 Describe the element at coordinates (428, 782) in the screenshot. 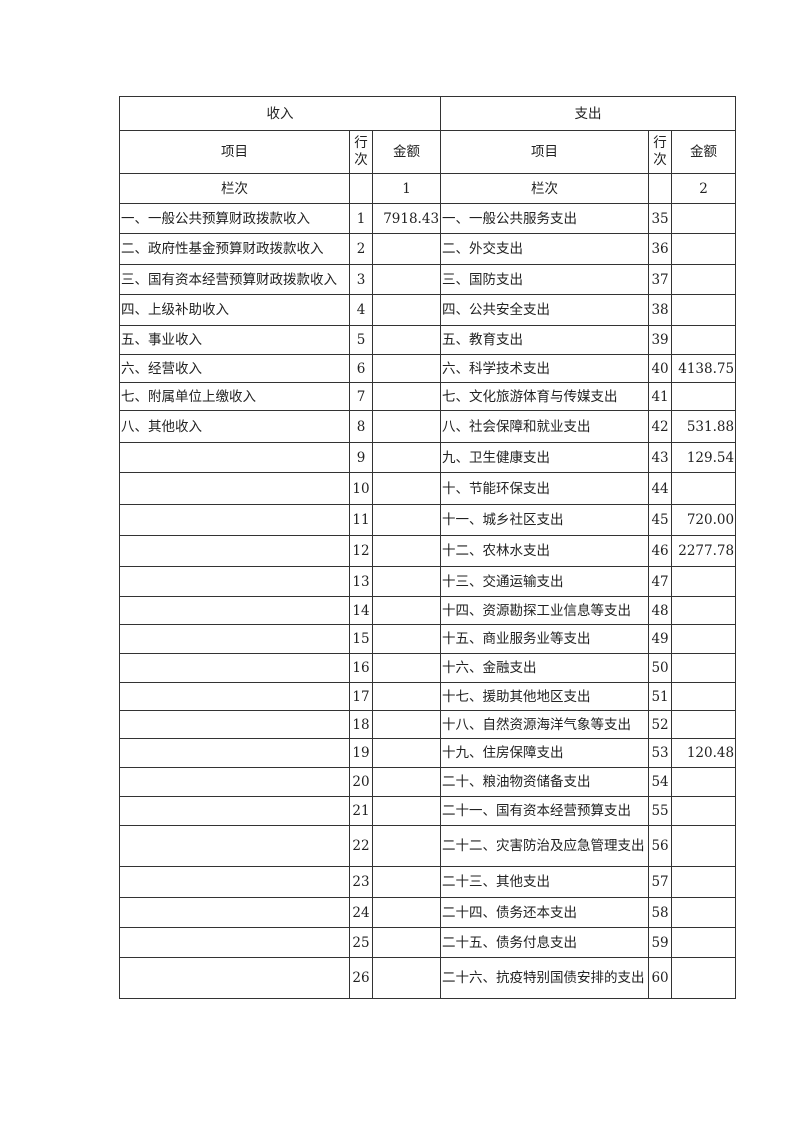

I see `table-row: 20 二十、粮油物资储备支出 54` at that location.